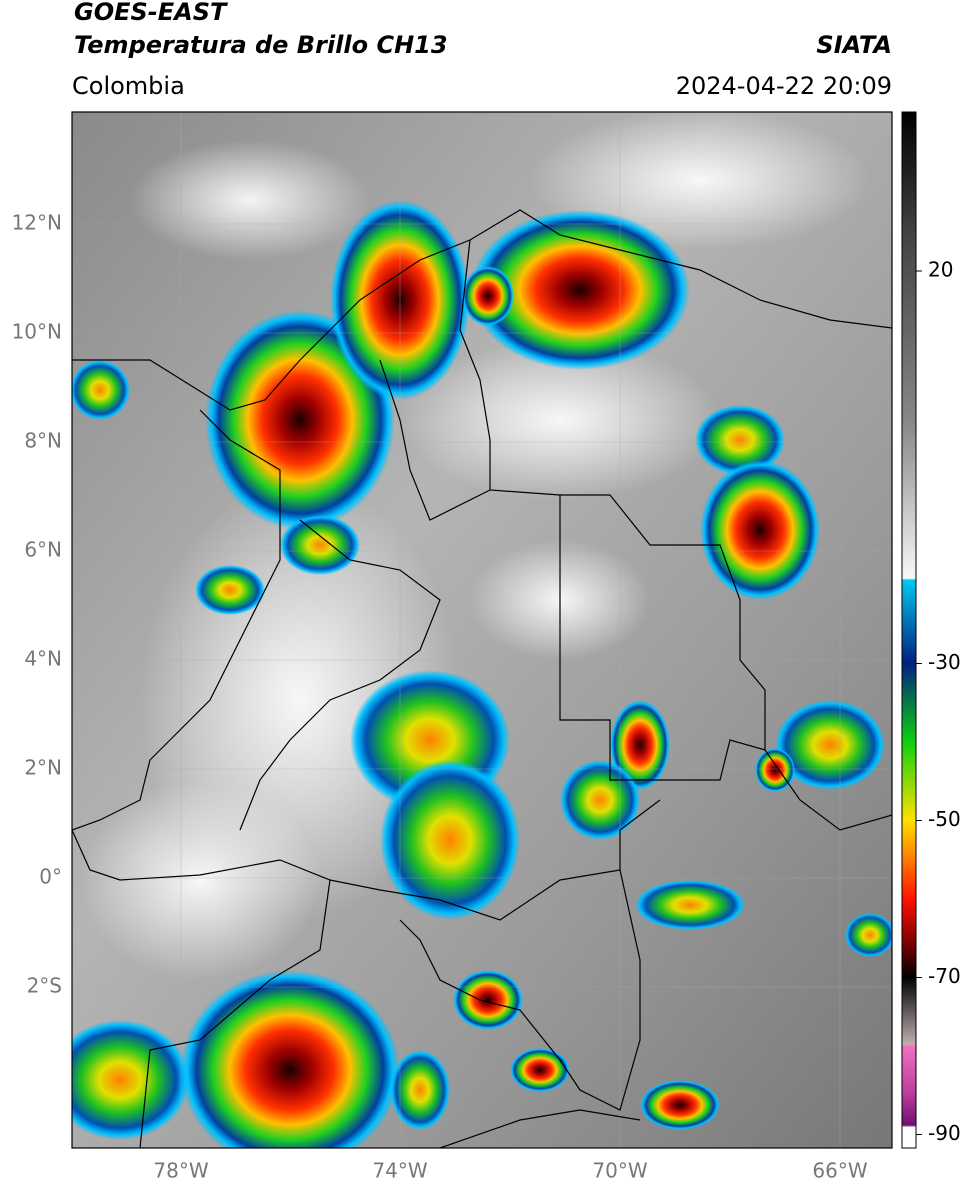  What do you see at coordinates (944, 819) in the screenshot?
I see `colorbar-label: -50` at bounding box center [944, 819].